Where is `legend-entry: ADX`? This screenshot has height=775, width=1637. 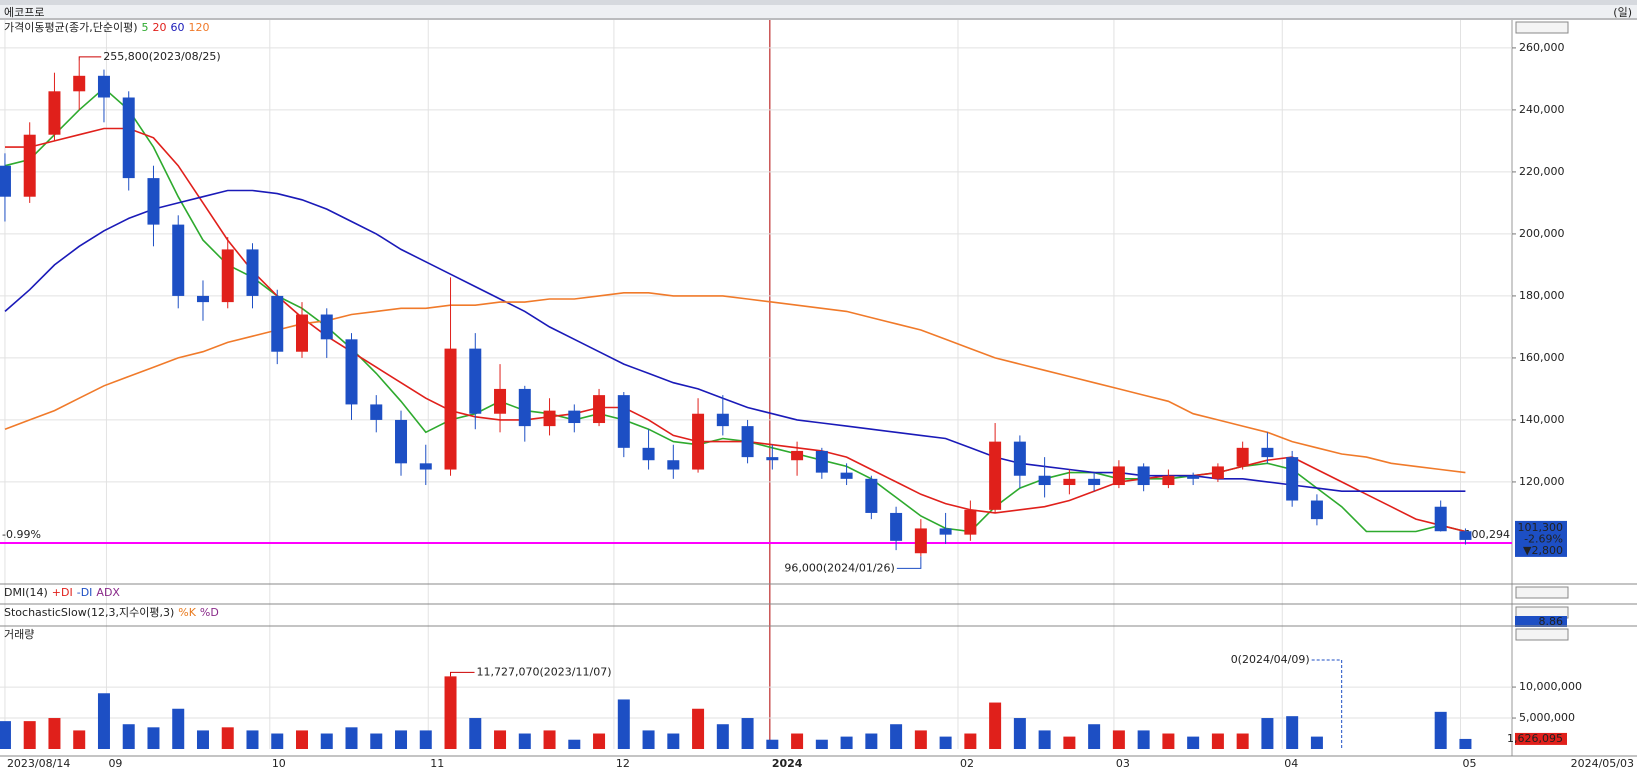 legend-entry: ADX is located at coordinates (108, 592).